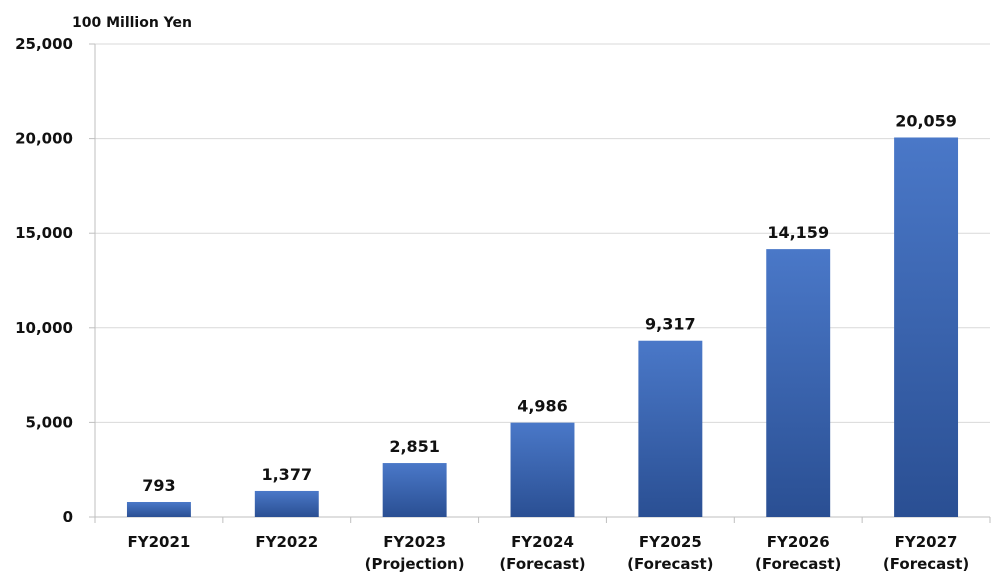 This screenshot has width=1000, height=580. What do you see at coordinates (286, 474) in the screenshot?
I see `data-label: 1,377` at bounding box center [286, 474].